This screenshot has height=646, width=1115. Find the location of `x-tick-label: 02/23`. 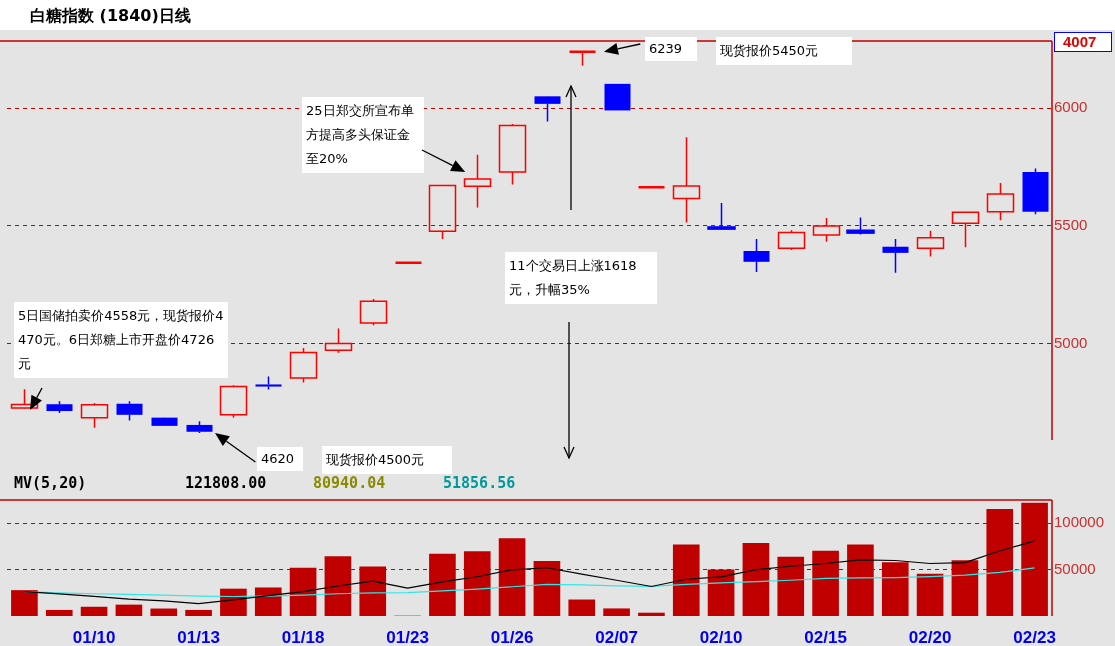

x-tick-label: 02/23 is located at coordinates (1034, 636).